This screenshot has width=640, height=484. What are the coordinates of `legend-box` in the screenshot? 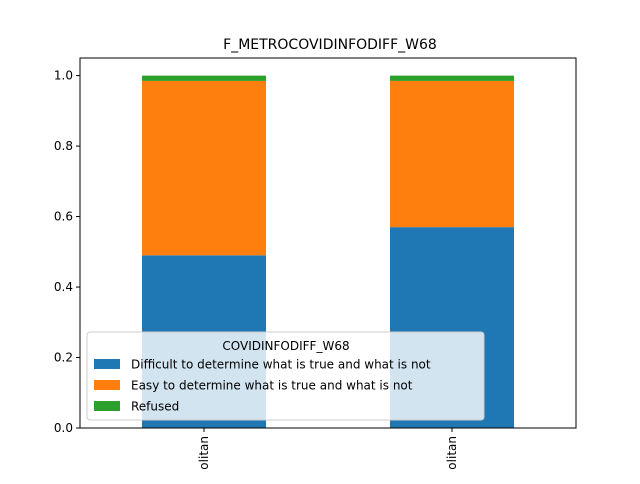 It's located at (285, 376).